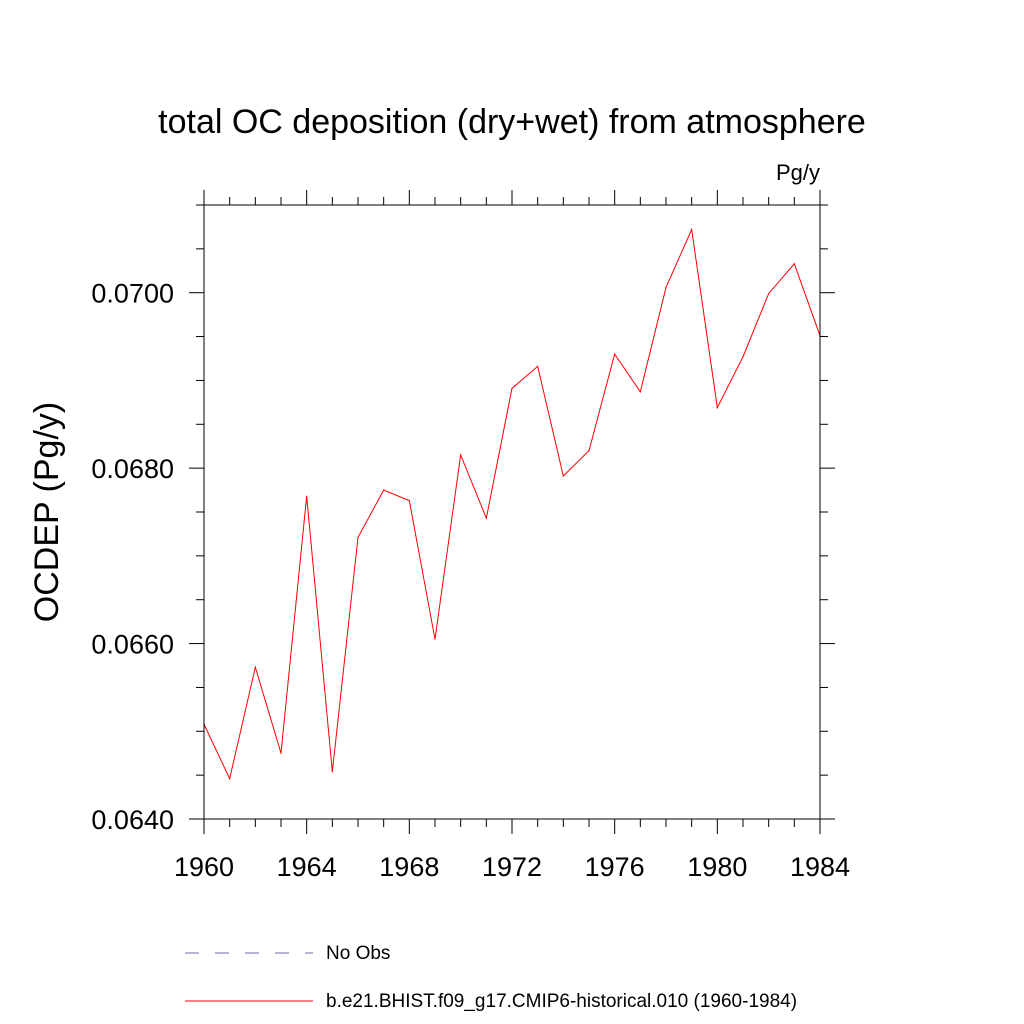 The image size is (1024, 1024). Describe the element at coordinates (132, 820) in the screenshot. I see `y-tick-label: 0.0640` at that location.